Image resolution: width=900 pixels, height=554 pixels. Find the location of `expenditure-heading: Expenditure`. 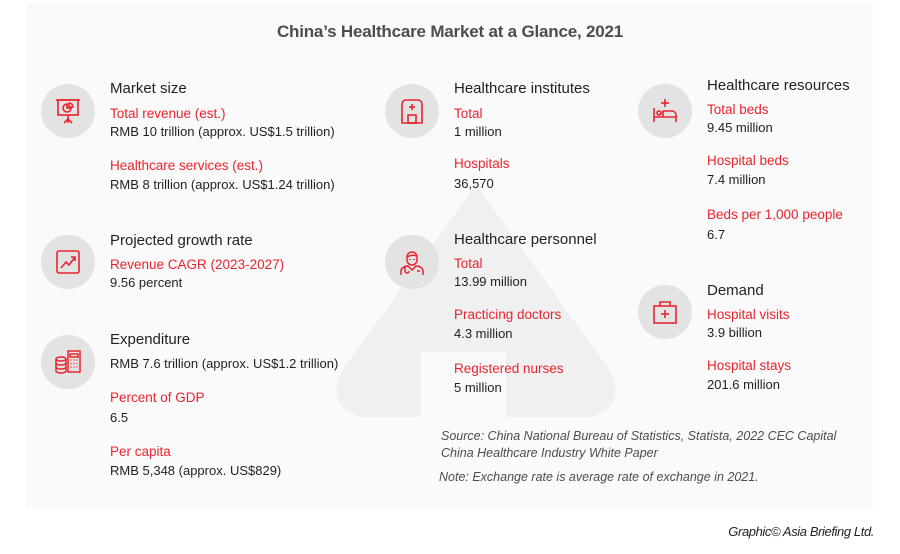

expenditure-heading: Expenditure is located at coordinates (150, 339).